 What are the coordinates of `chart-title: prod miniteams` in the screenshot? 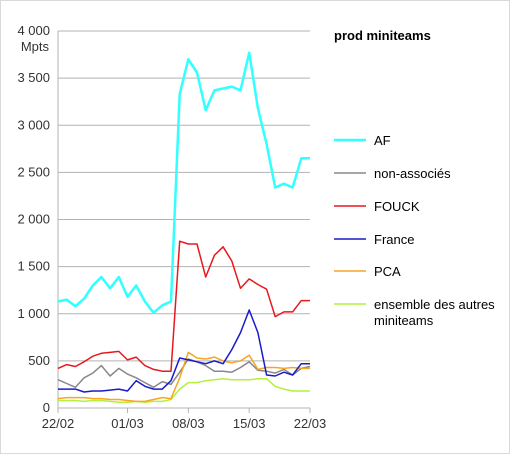 It's located at (382, 35).